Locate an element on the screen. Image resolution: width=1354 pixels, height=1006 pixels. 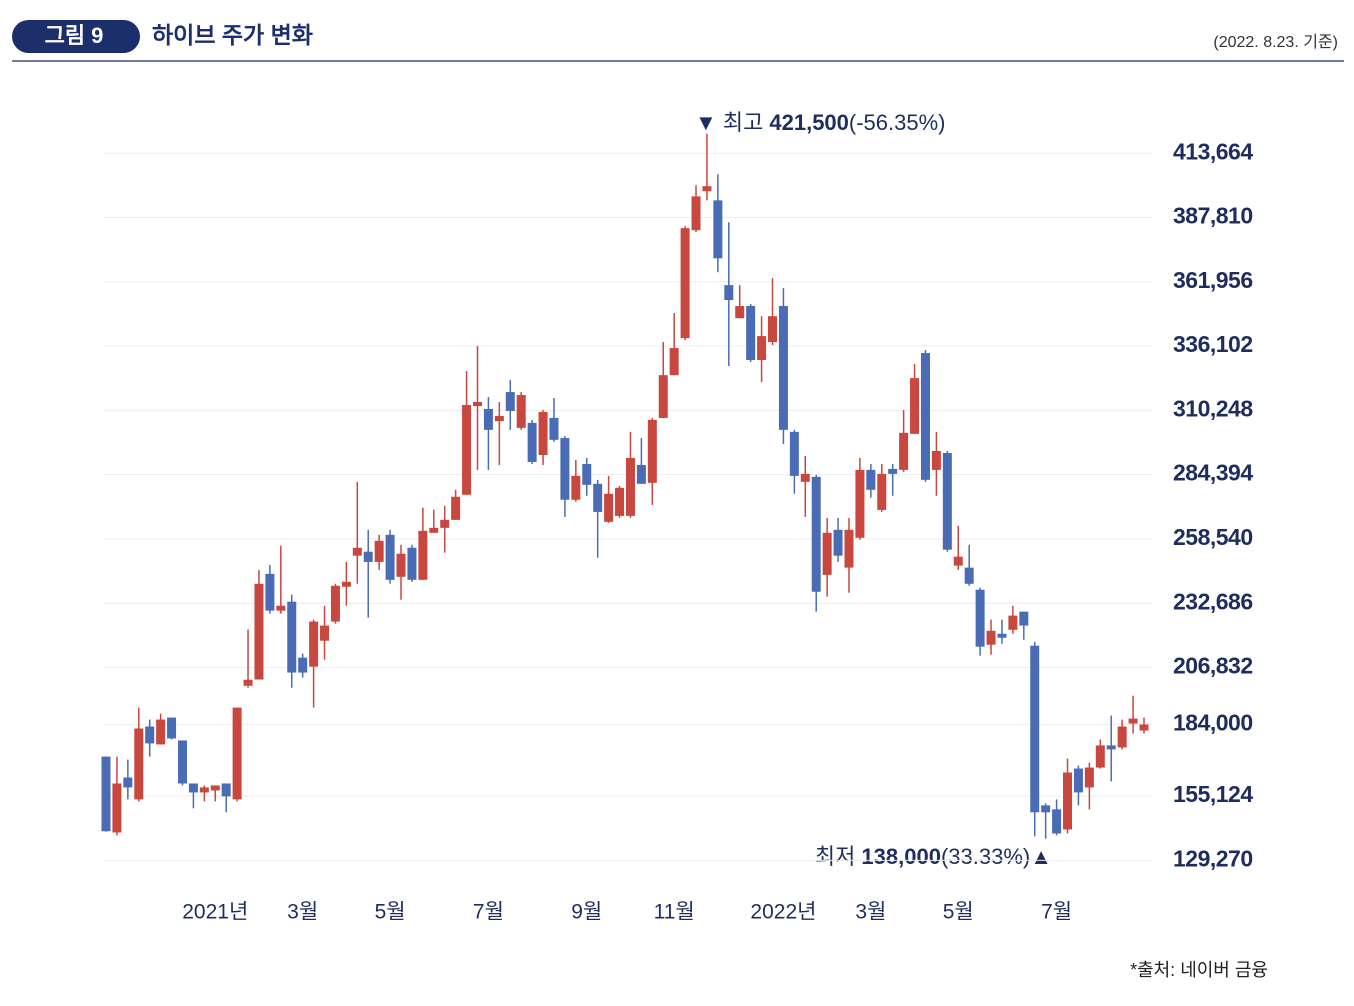
x-tick-label: 2022년 is located at coordinates (783, 912).